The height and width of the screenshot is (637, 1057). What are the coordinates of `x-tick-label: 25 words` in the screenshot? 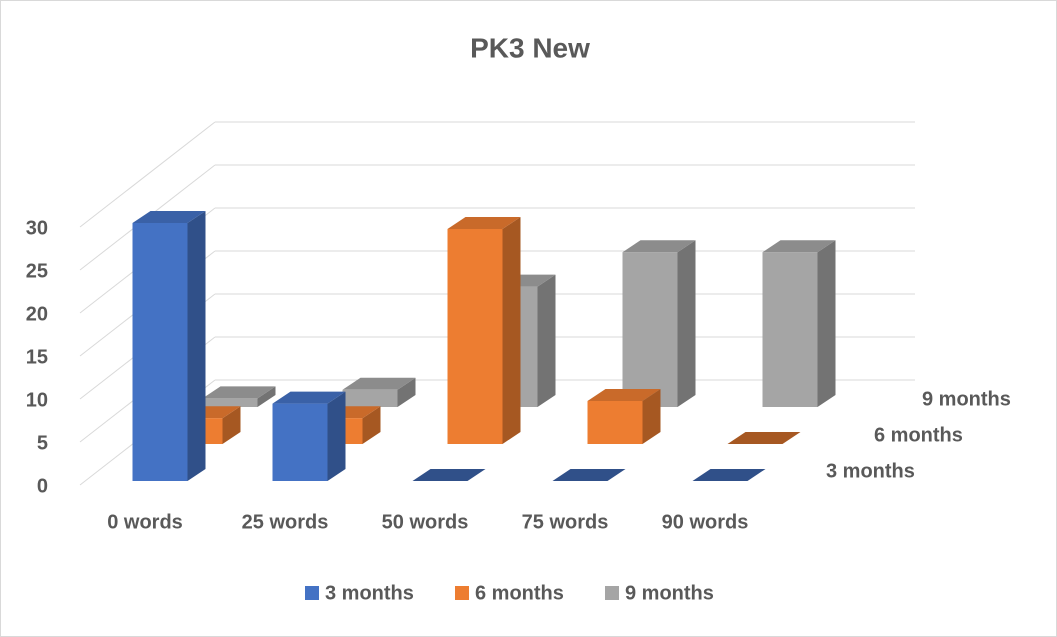 It's located at (285, 522).